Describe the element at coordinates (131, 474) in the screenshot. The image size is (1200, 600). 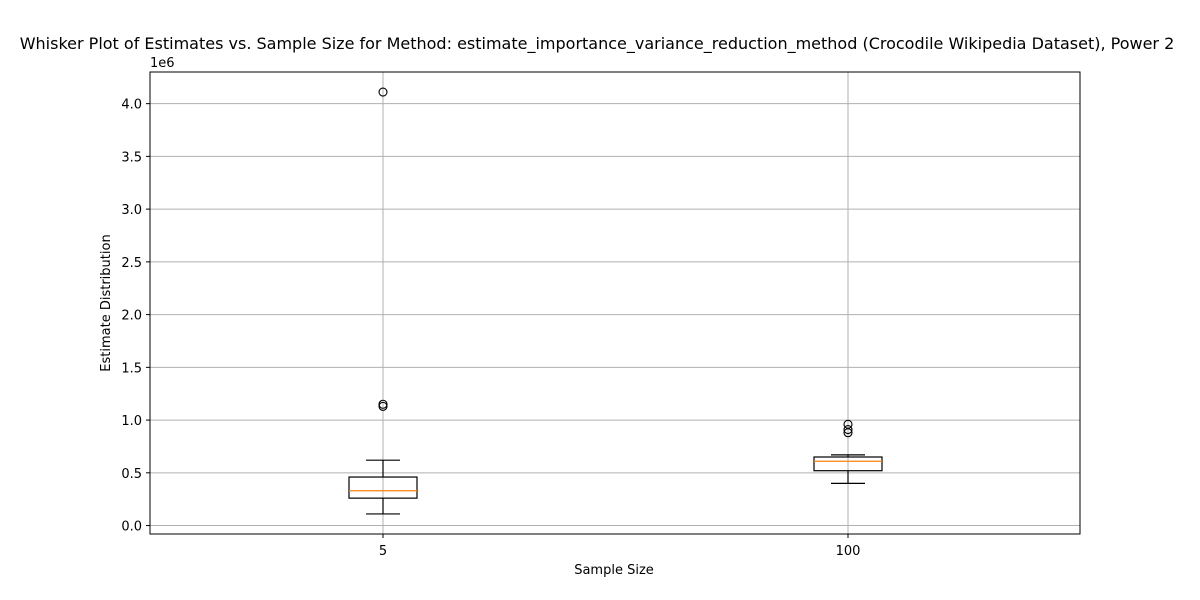
I see `y-tick-label: 0.5` at that location.